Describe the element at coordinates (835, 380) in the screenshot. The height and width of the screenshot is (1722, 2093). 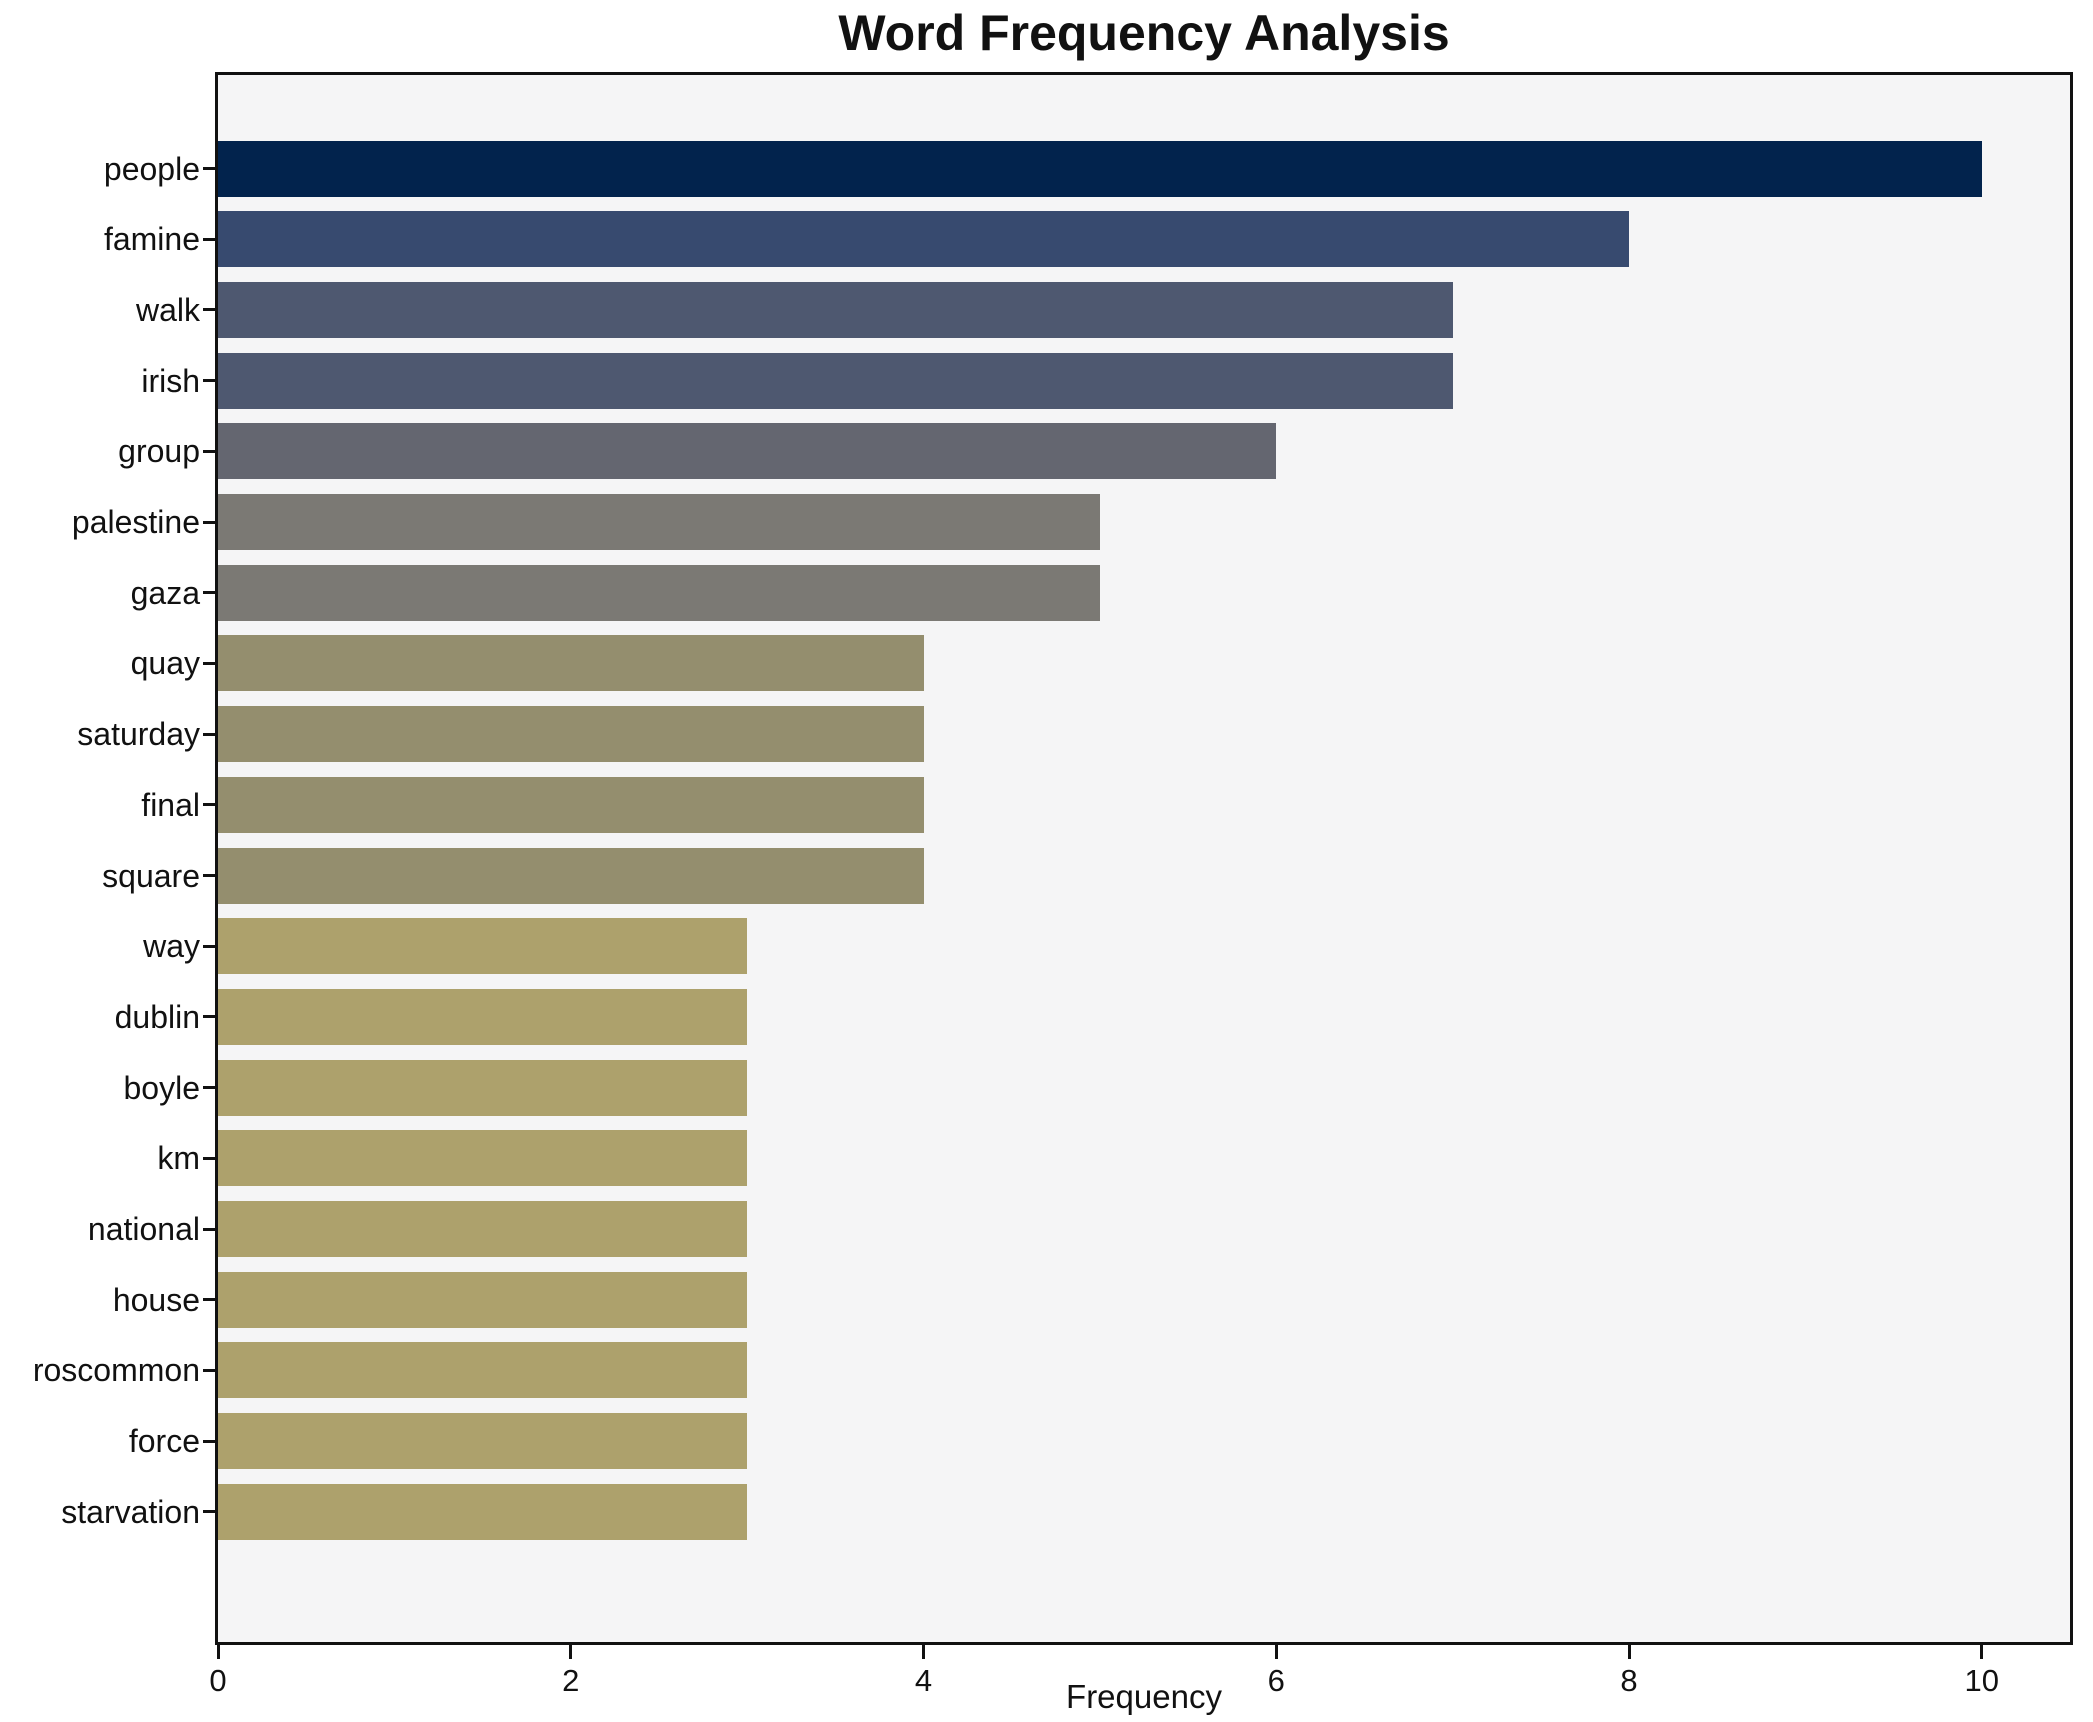
I see `bar-irish` at that location.